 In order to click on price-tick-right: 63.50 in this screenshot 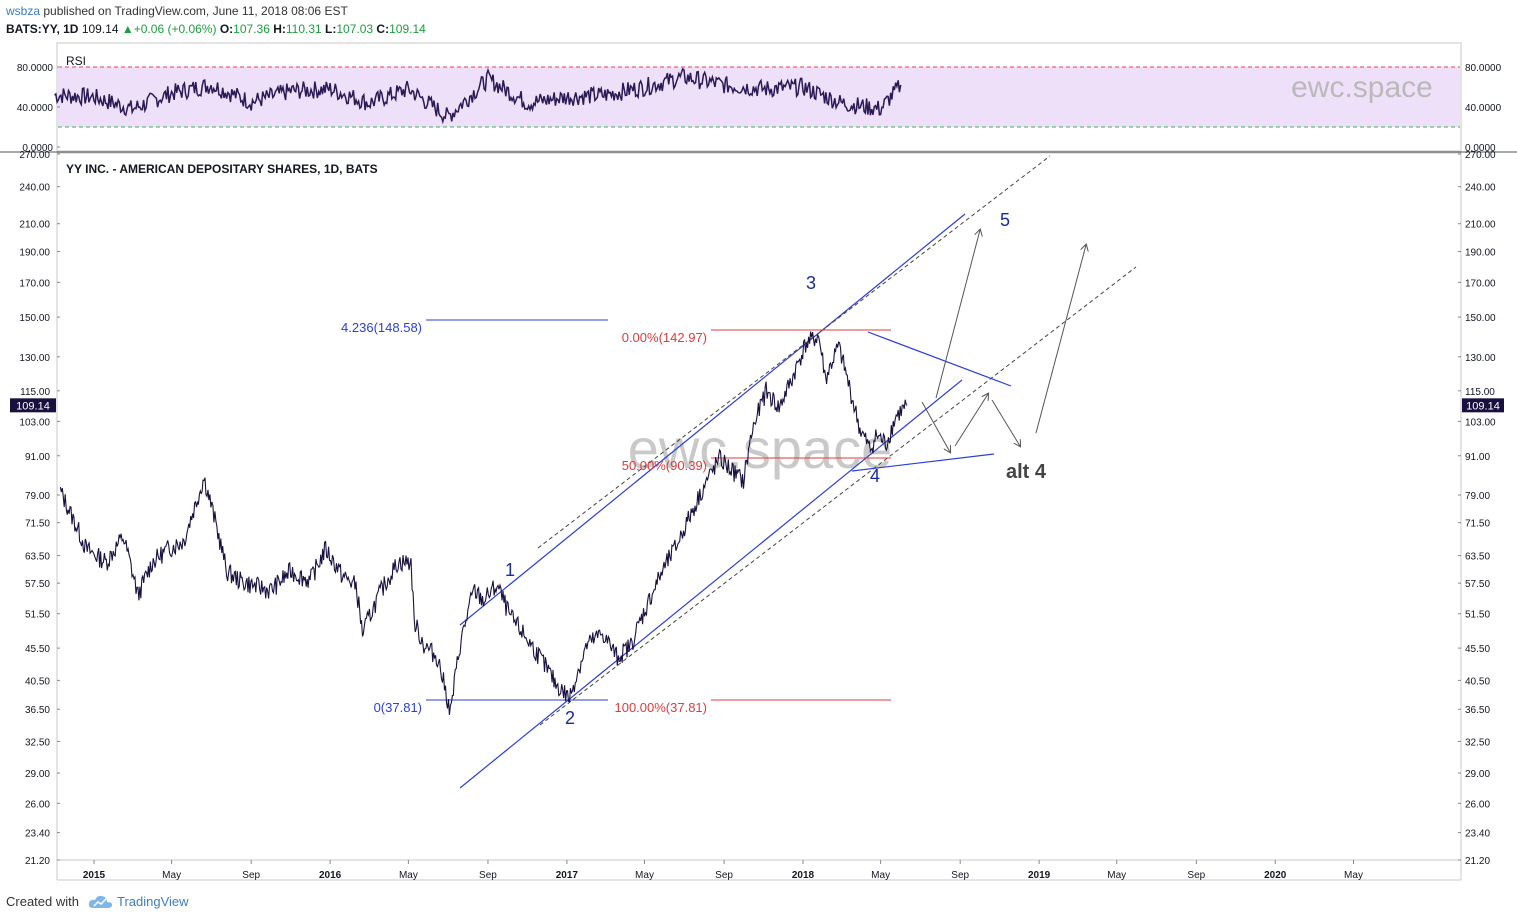, I will do `click(1477, 557)`.